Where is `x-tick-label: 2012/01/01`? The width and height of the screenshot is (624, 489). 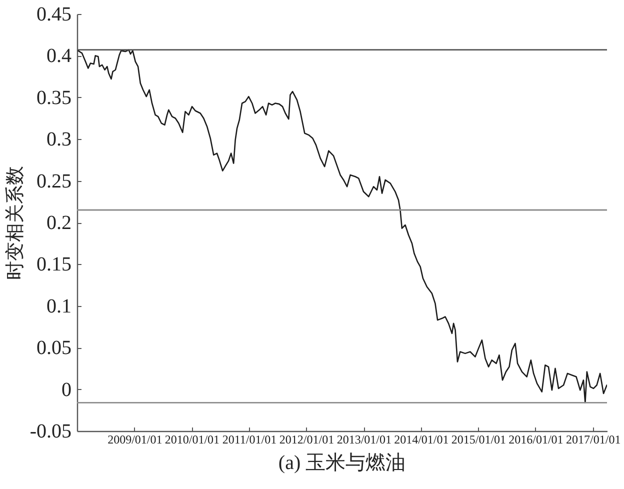 x-tick-label: 2012/01/01 is located at coordinates (306, 439).